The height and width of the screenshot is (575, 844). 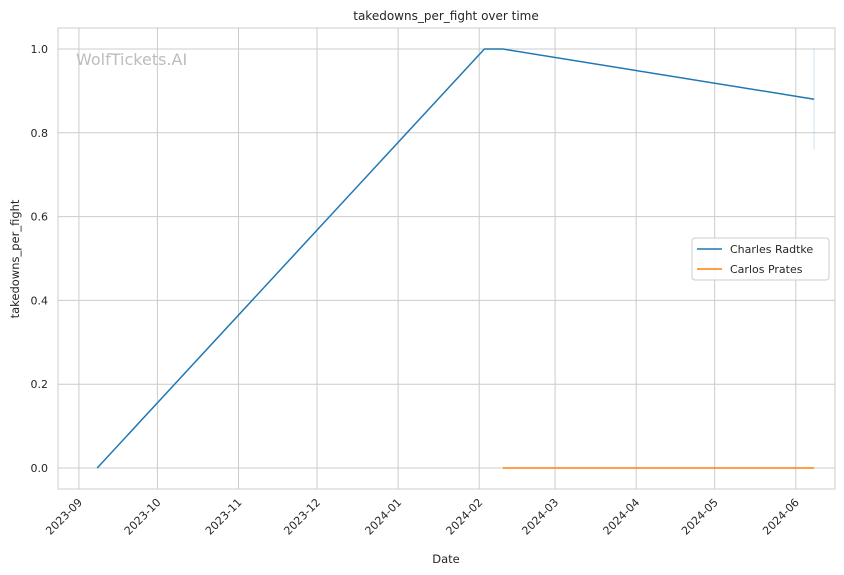 I want to click on y-axis-title: takedowns_per_fight, so click(x=15, y=258).